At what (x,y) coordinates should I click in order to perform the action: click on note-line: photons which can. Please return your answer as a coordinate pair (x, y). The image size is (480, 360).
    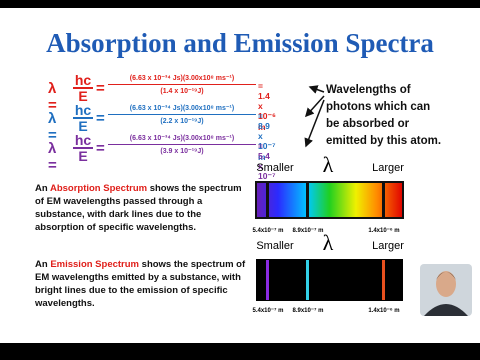
    Looking at the image, I should click on (378, 107).